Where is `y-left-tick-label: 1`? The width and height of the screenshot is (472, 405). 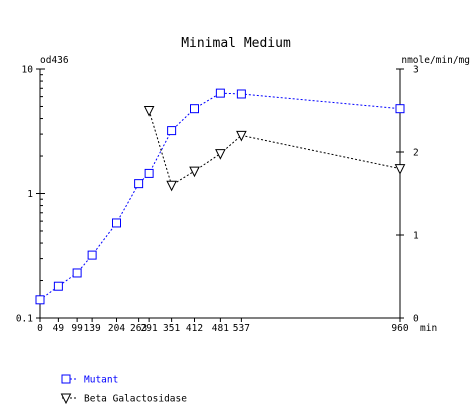 y-left-tick-label: 1 is located at coordinates (30, 194).